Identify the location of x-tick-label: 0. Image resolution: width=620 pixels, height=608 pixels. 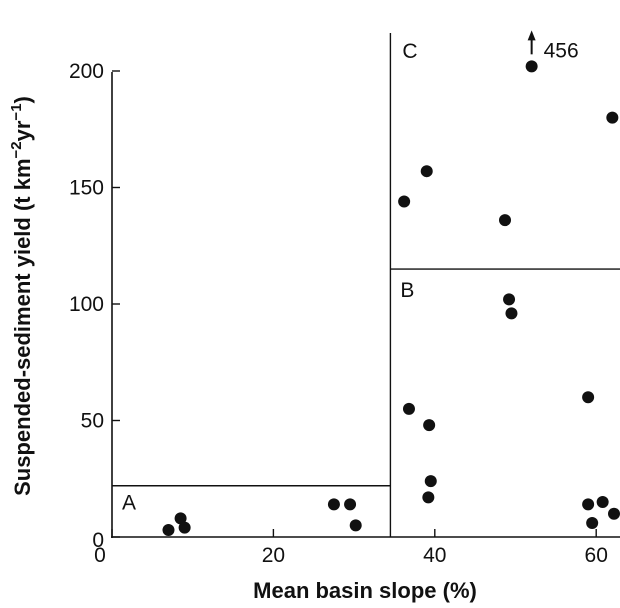
(100, 555).